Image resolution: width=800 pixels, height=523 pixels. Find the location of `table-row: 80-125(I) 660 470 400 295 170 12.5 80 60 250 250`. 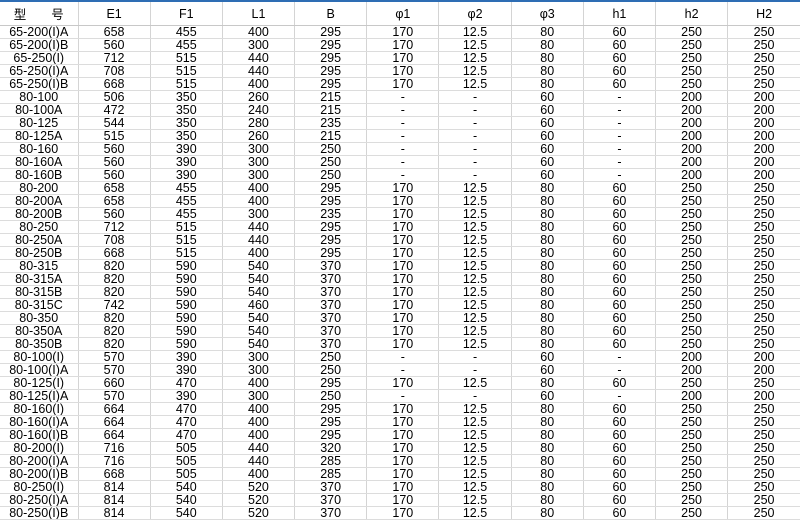

table-row: 80-125(I) 660 470 400 295 170 12.5 80 60 250 250 is located at coordinates (400, 383).